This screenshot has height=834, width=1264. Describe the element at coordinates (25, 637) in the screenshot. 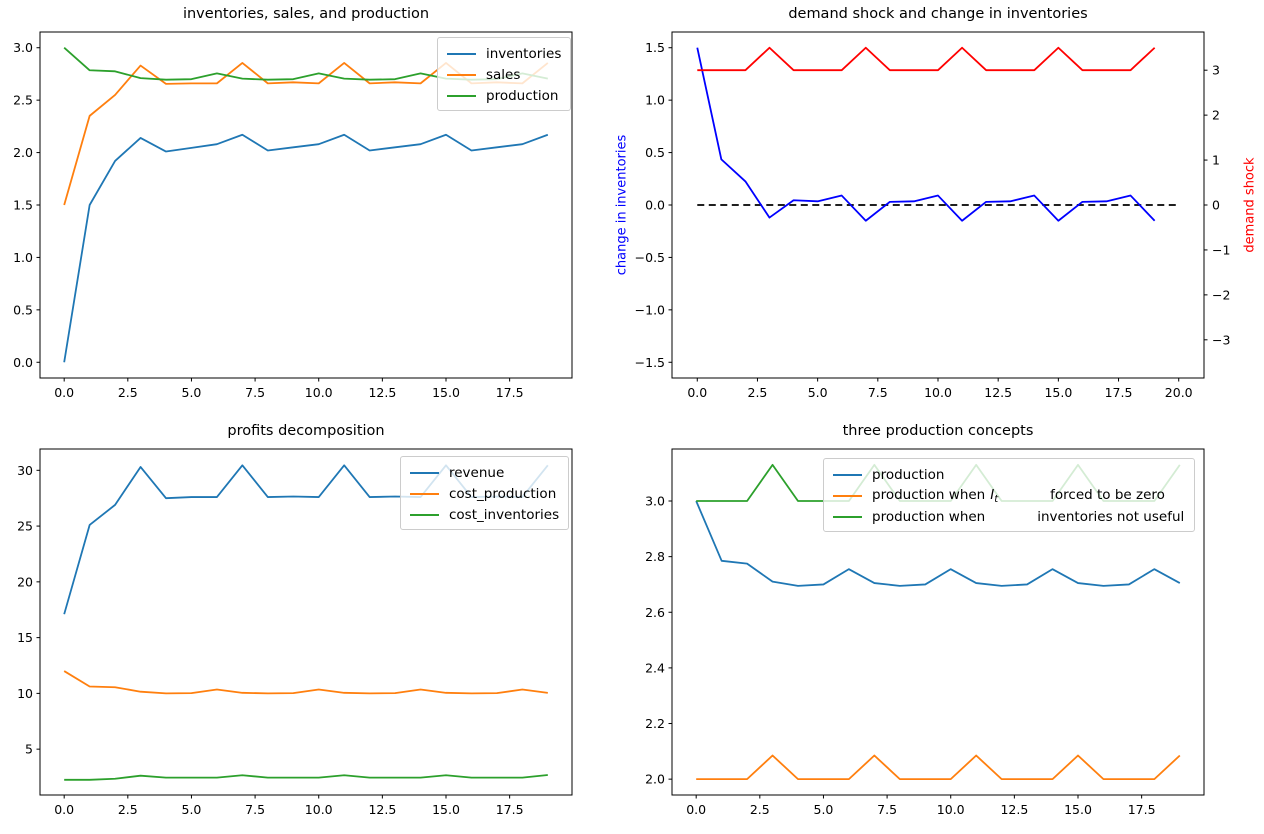

I see `y-tick-label: 15` at that location.